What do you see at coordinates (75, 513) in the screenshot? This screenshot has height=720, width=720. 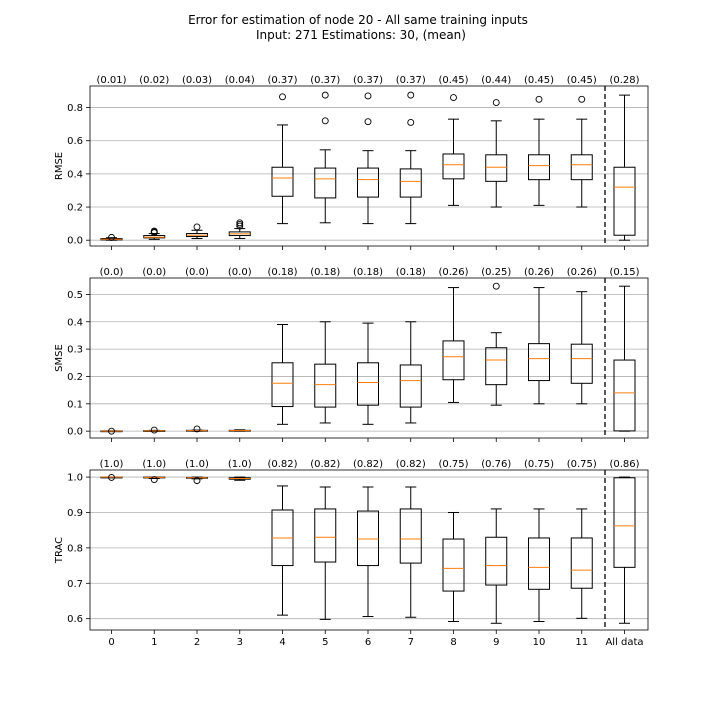 I see `y-tick-label: 0.9` at bounding box center [75, 513].